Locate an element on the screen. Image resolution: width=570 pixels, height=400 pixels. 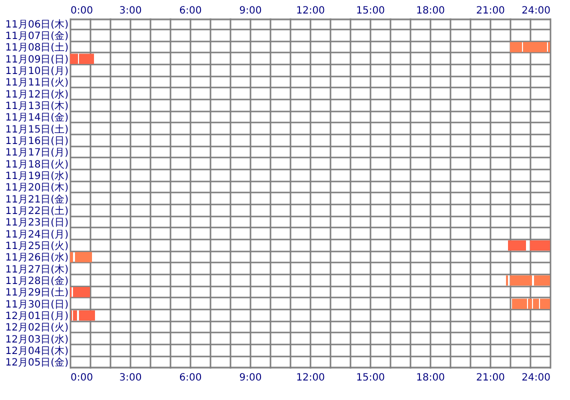
y-tick-label: 11月29日(土) is located at coordinates (37, 292).